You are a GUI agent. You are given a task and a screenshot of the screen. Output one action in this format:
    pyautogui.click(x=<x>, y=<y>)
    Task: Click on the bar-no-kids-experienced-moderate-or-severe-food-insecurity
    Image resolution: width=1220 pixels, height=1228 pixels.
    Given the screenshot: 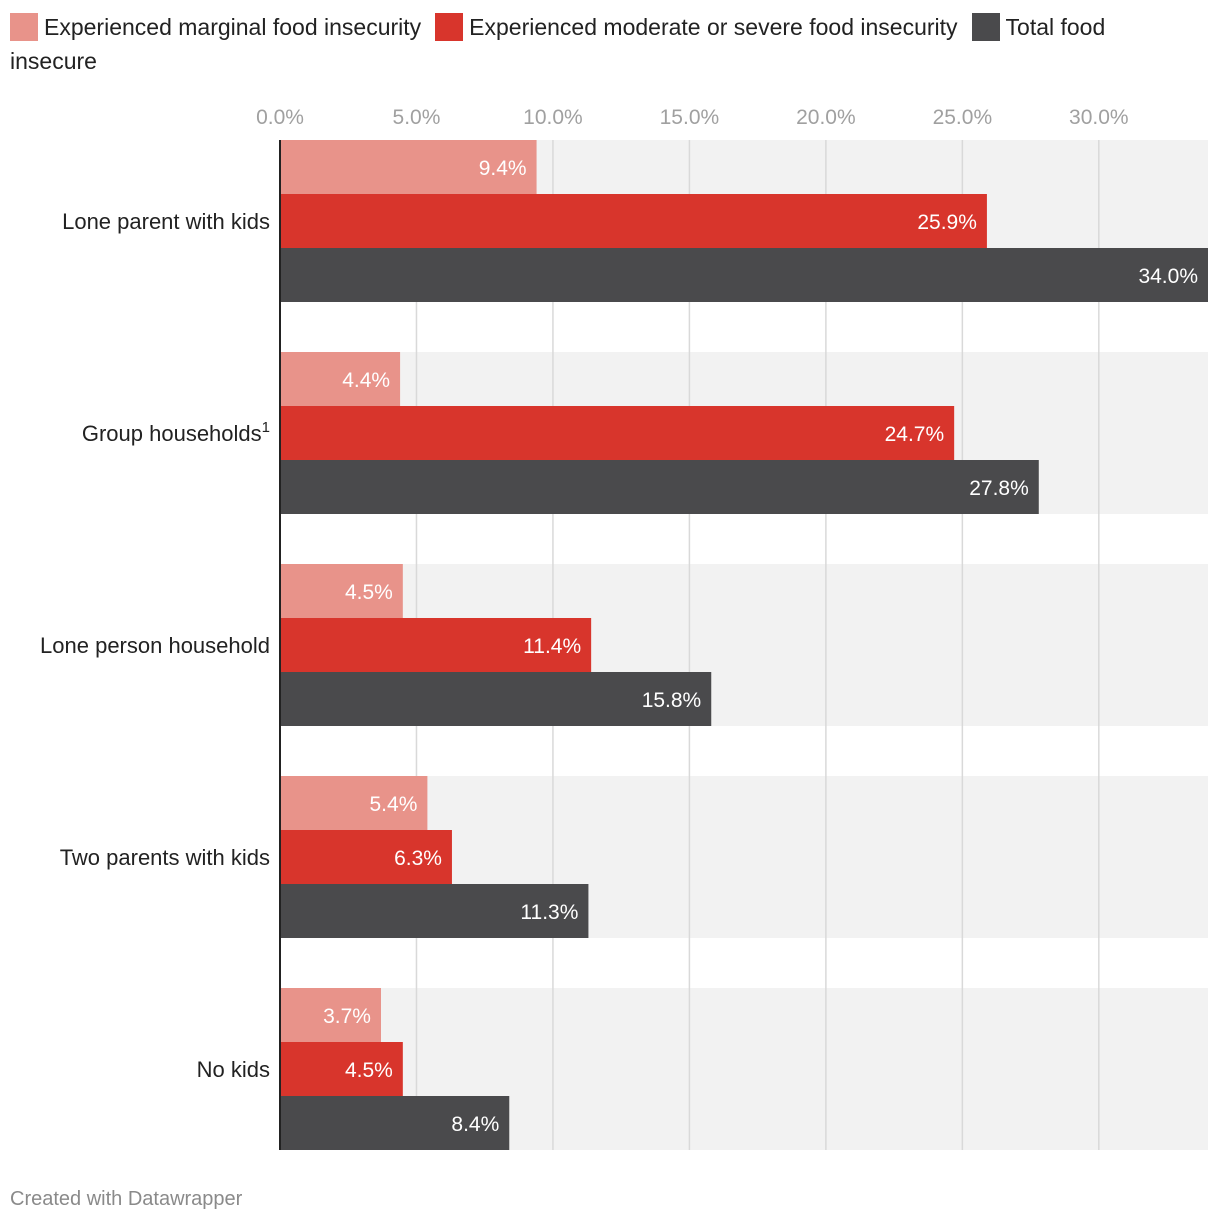 What is the action you would take?
    pyautogui.click(x=341, y=1069)
    